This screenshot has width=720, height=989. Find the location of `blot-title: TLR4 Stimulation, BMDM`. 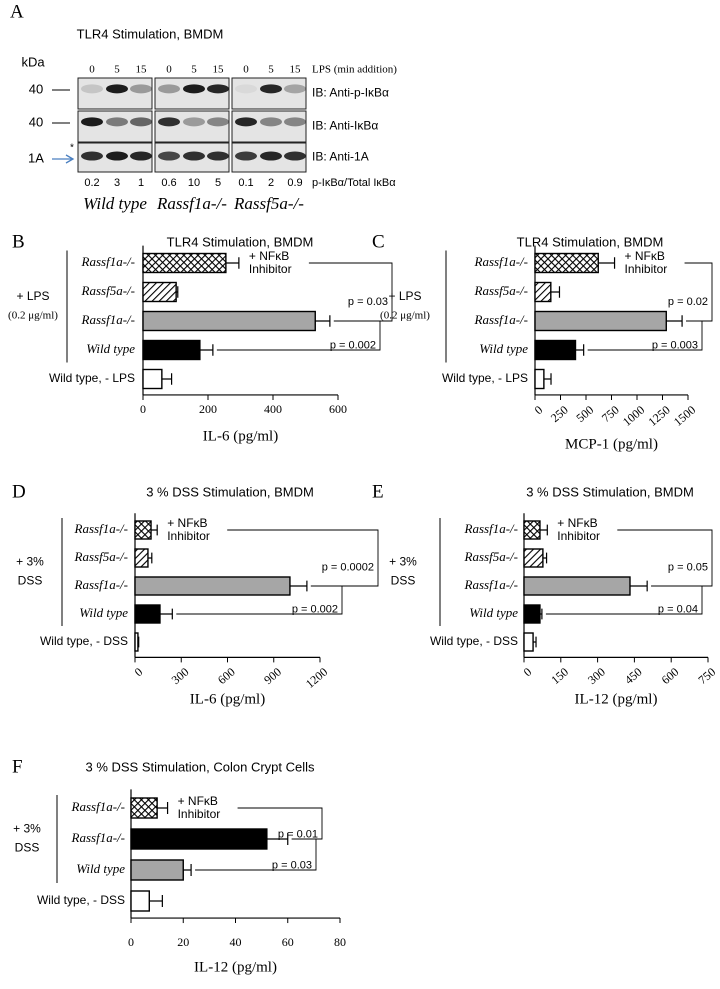

blot-title: TLR4 Stimulation, BMDM is located at coordinates (150, 33).